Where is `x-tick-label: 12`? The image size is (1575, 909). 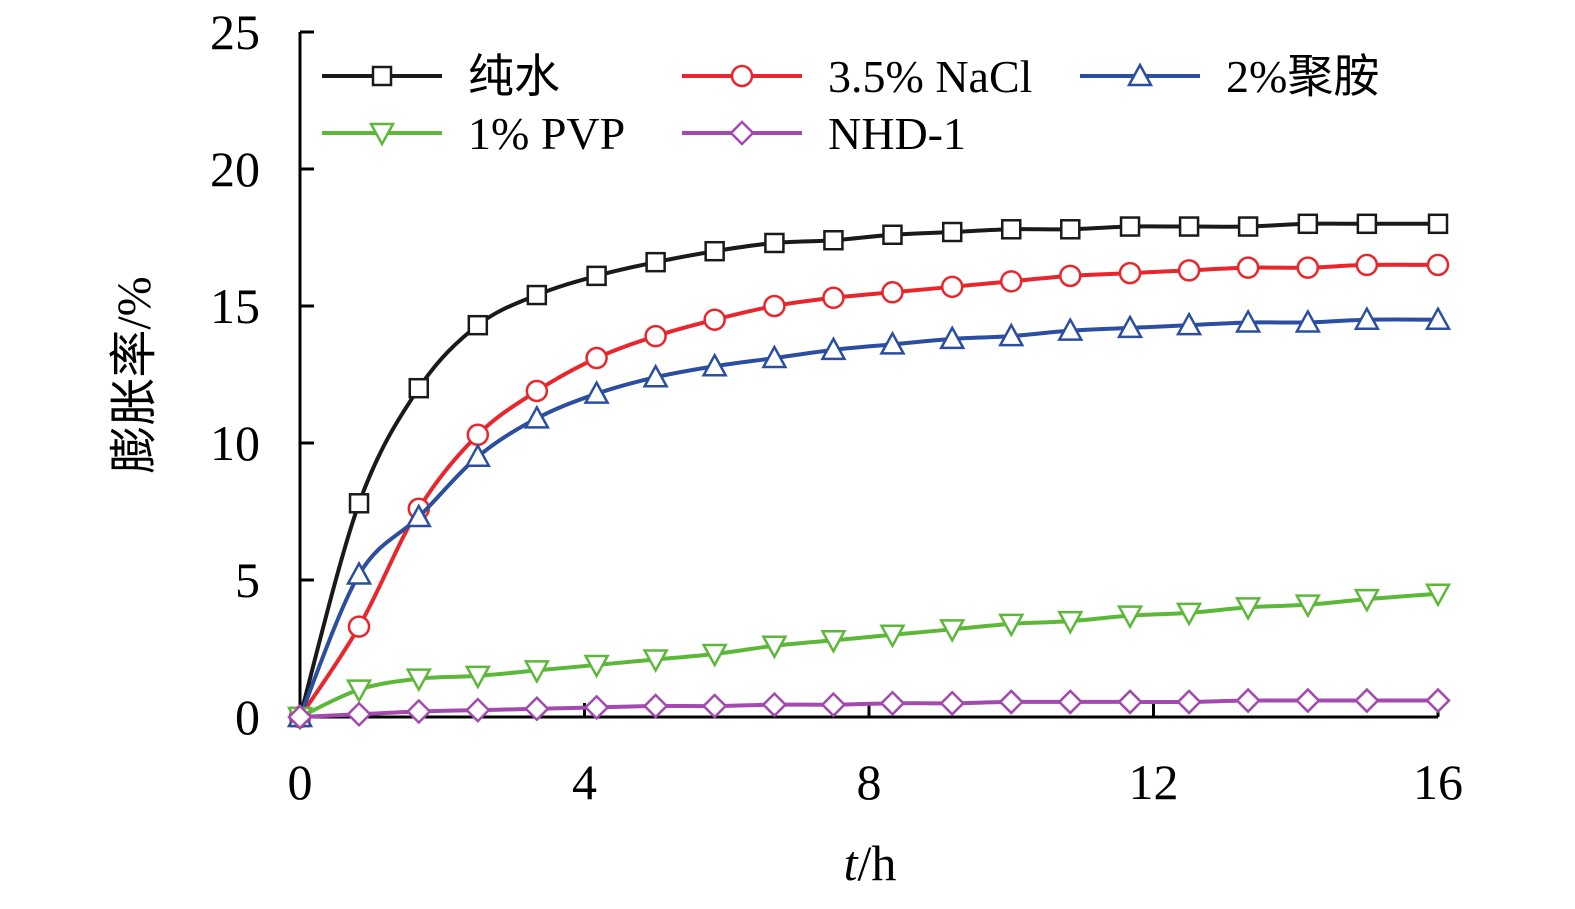
x-tick-label: 12 is located at coordinates (1154, 782).